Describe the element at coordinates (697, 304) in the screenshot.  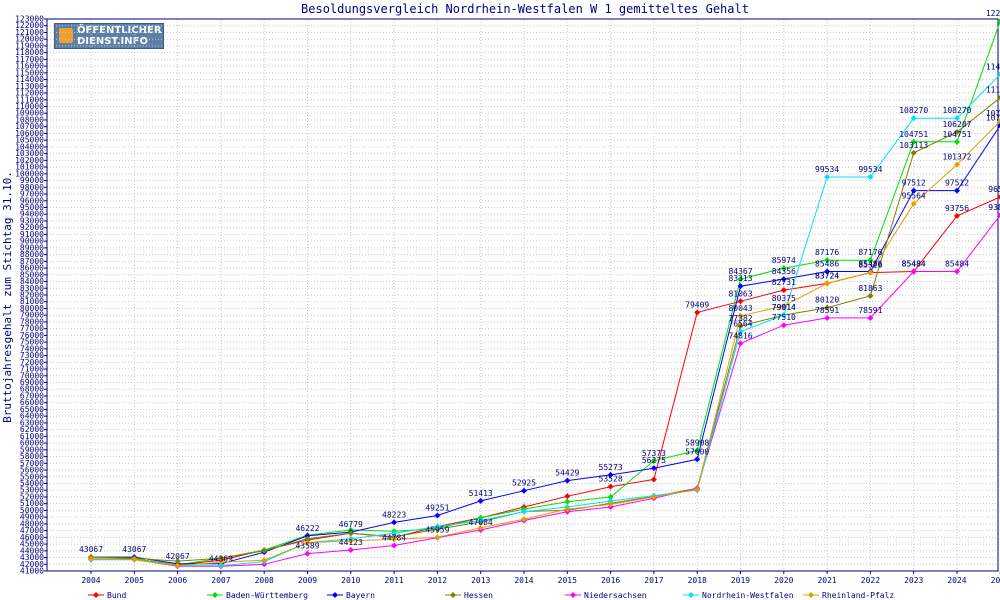
I see `data-label: 79409` at that location.